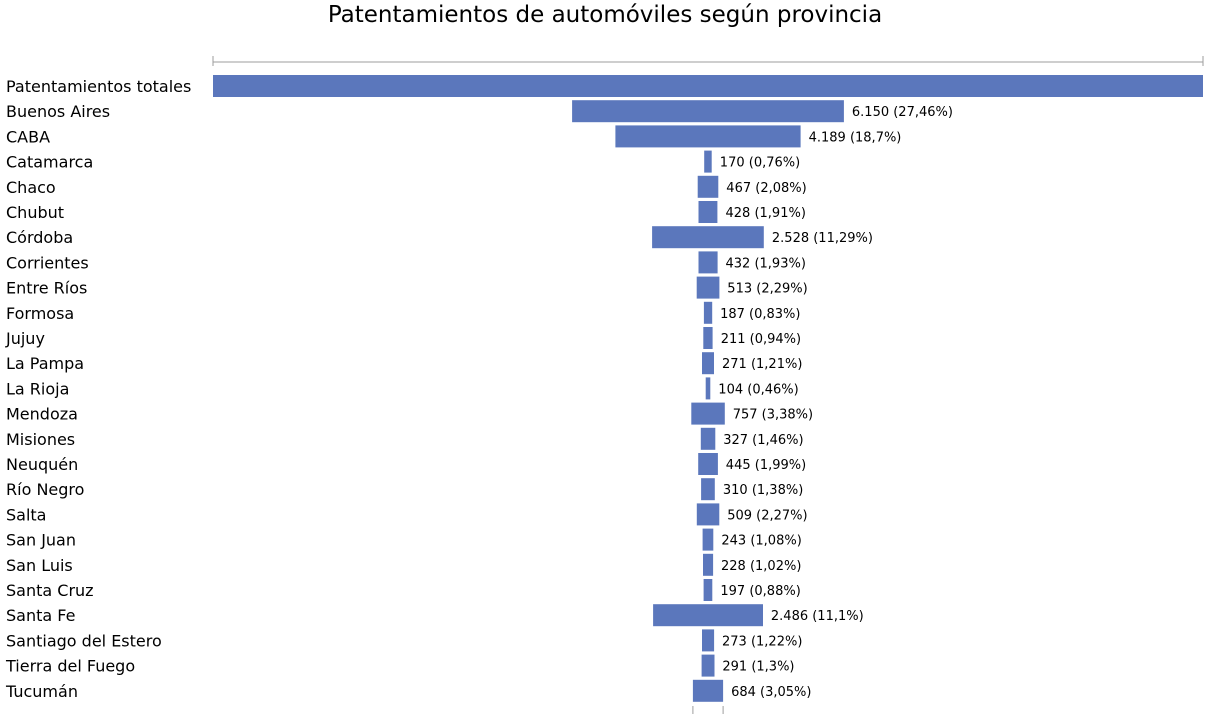 The width and height of the screenshot is (1210, 714). Describe the element at coordinates (766, 263) in the screenshot. I see `data-label-corrientes: 432 (1,93%)` at that location.